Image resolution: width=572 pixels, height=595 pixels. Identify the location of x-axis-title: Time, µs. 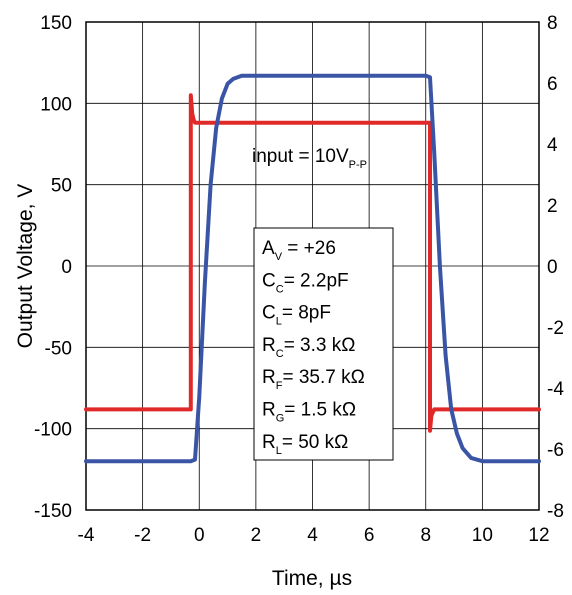
(312, 578).